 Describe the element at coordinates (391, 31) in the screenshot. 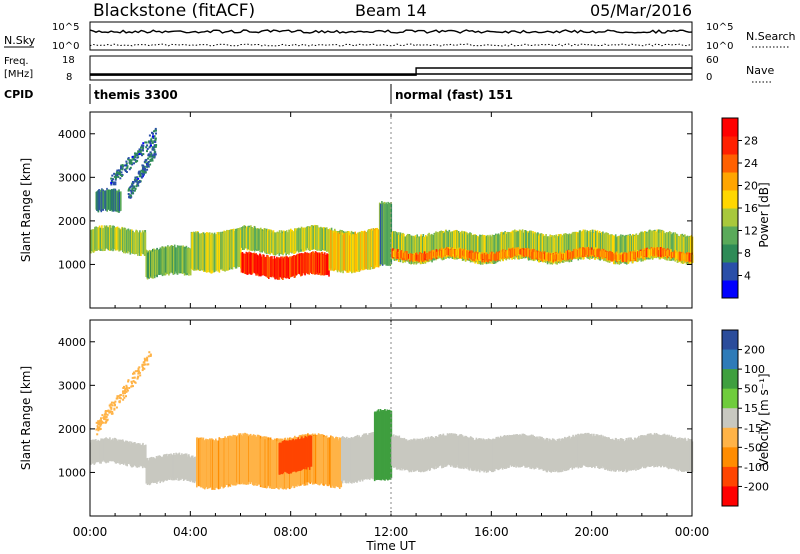

I see `nsky-trace` at that location.